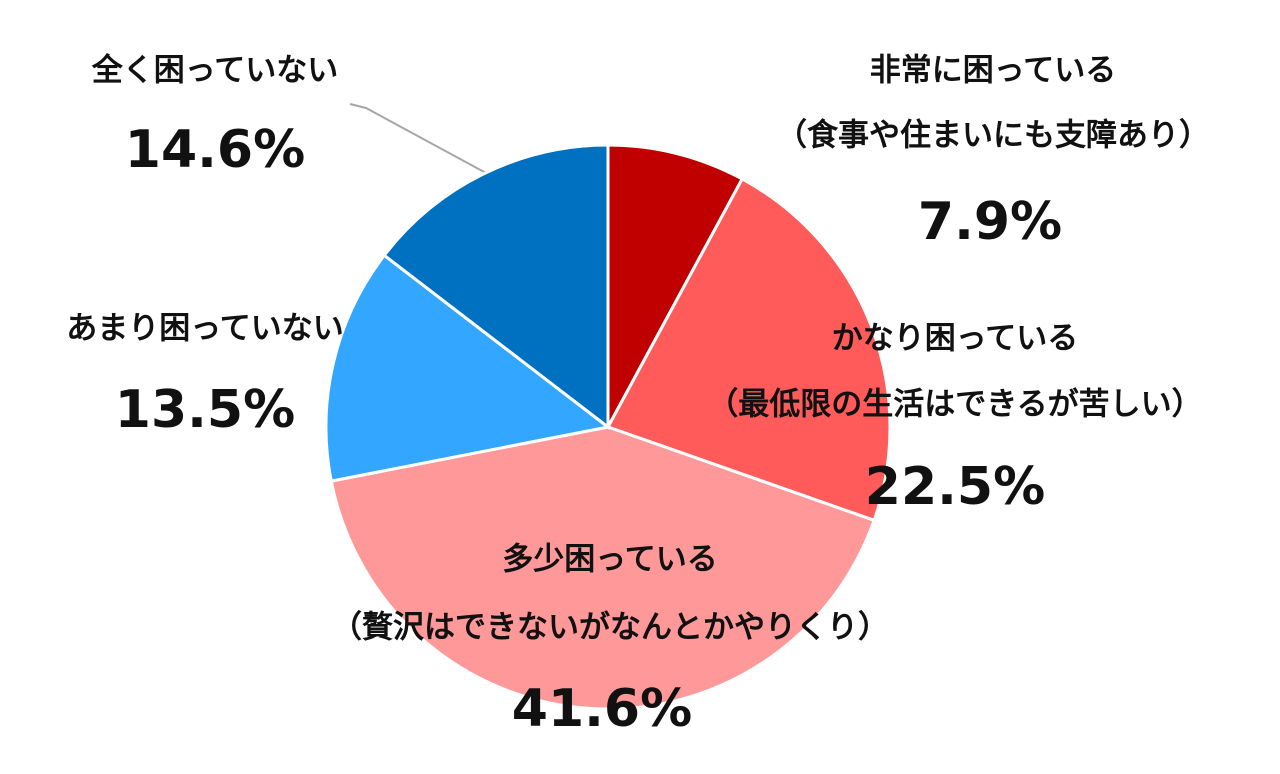  What do you see at coordinates (609, 560) in the screenshot?
I see `slice-label: 多少困っている` at bounding box center [609, 560].